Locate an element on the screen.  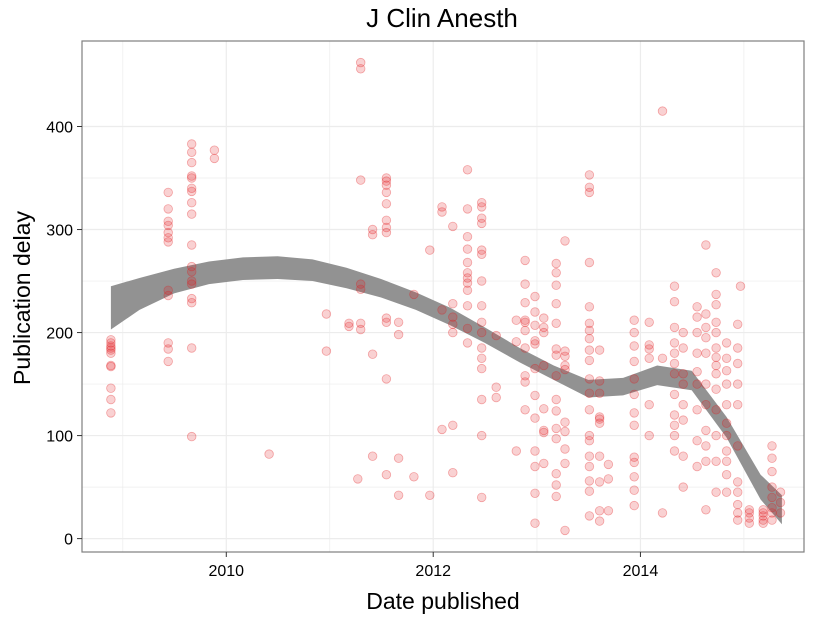
x-tick-label: 2012 is located at coordinates (433, 571).